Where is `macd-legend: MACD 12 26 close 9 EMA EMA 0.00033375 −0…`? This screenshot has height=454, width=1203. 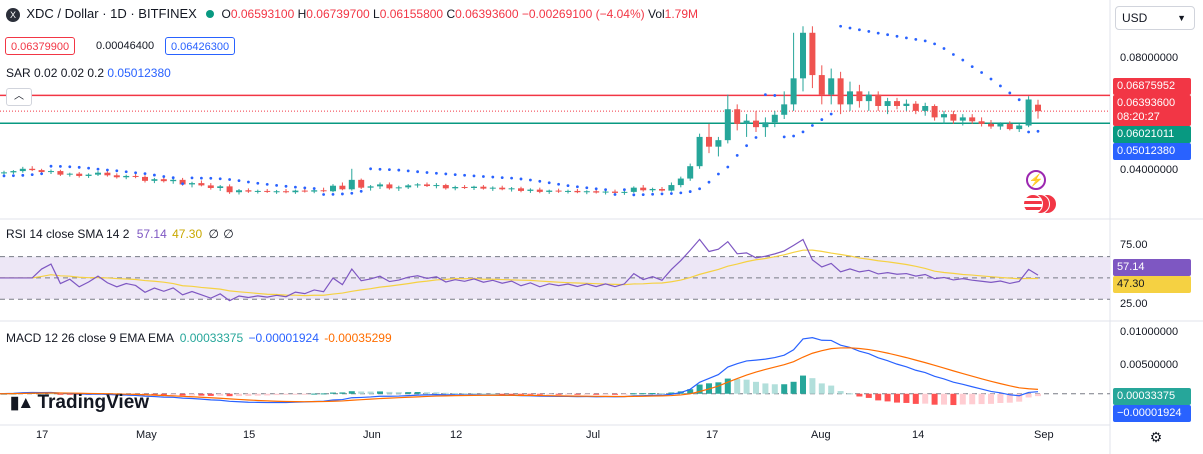
macd-legend: MACD 12 26 close 9 EMA EMA 0.00033375 −0… is located at coordinates (199, 338).